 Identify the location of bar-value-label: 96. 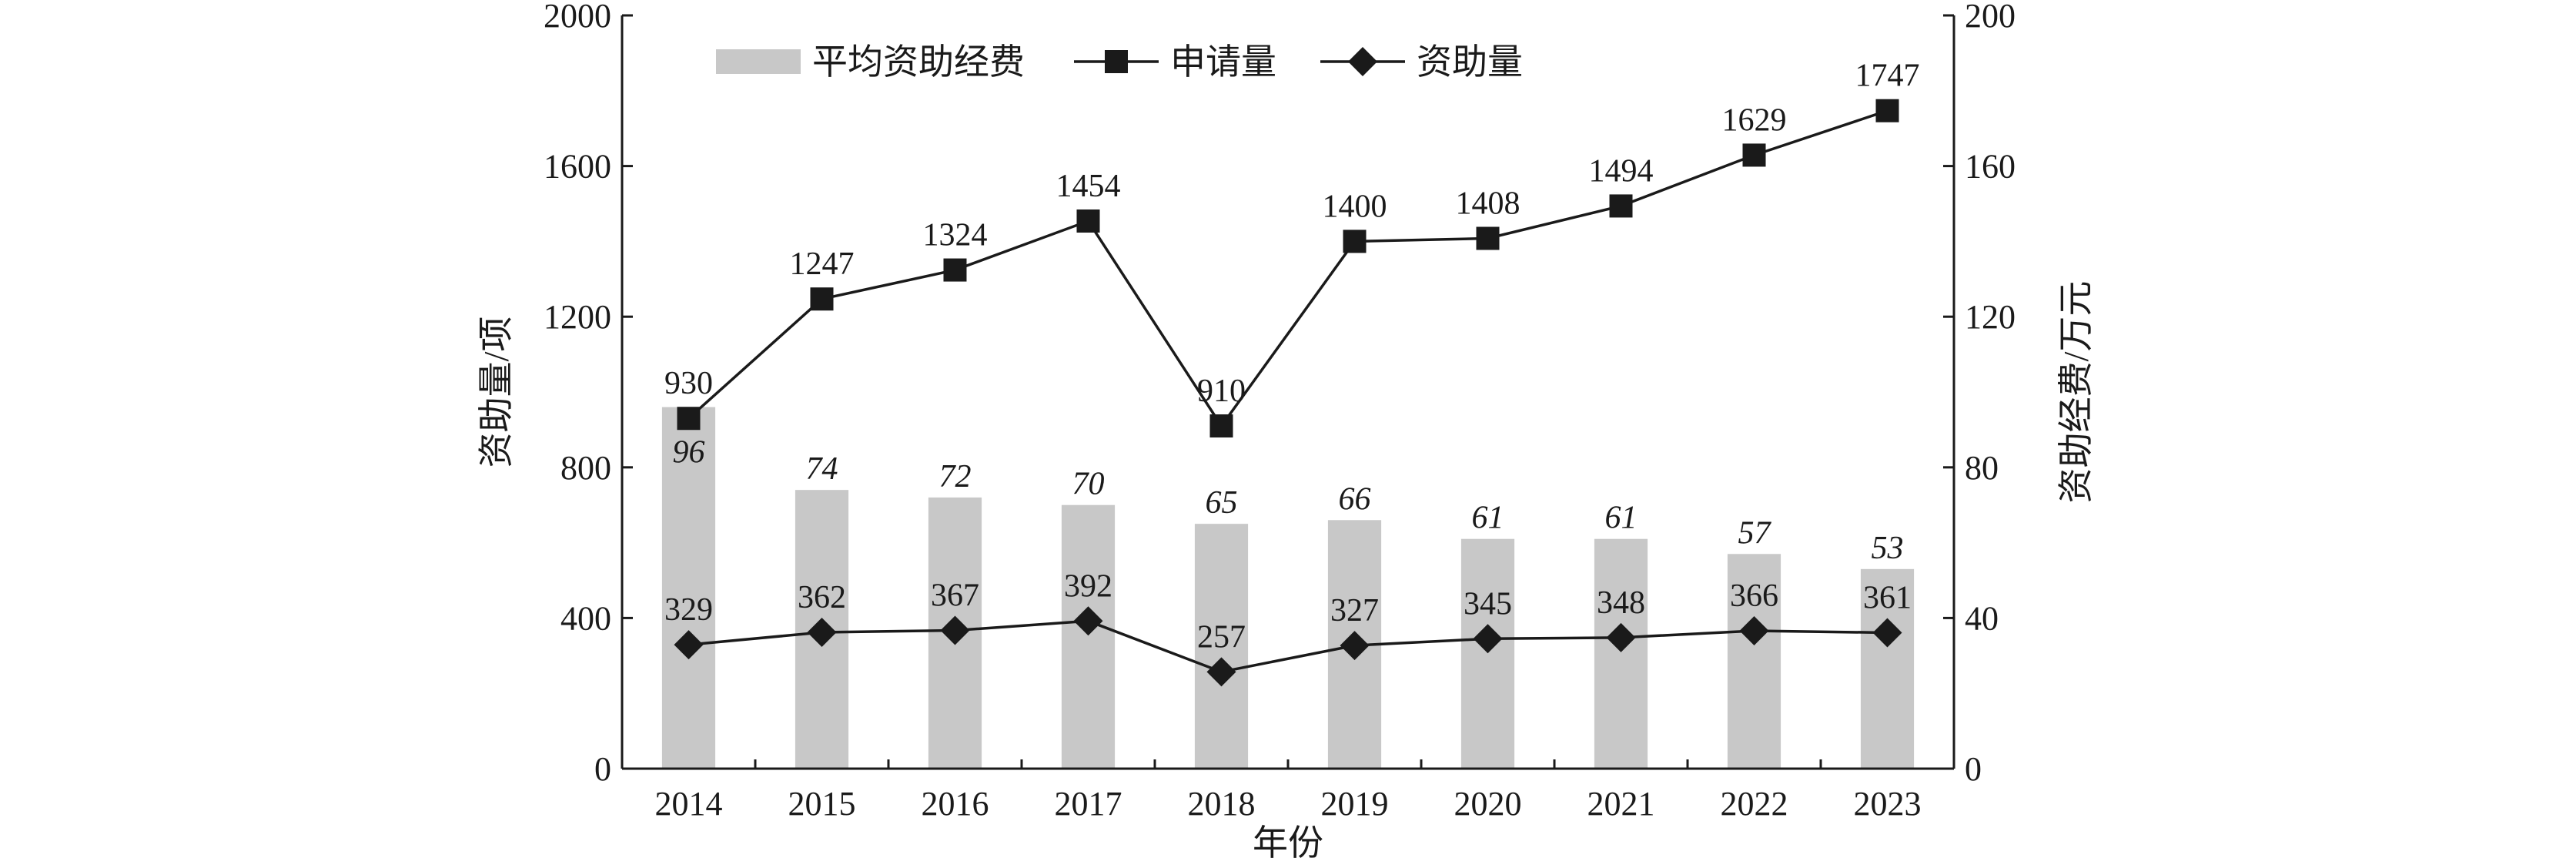
(689, 453).